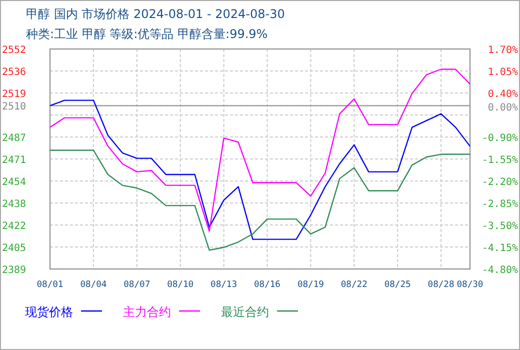 The height and width of the screenshot is (350, 520). Describe the element at coordinates (93, 285) in the screenshot. I see `x-tick-label: 08/04` at that location.